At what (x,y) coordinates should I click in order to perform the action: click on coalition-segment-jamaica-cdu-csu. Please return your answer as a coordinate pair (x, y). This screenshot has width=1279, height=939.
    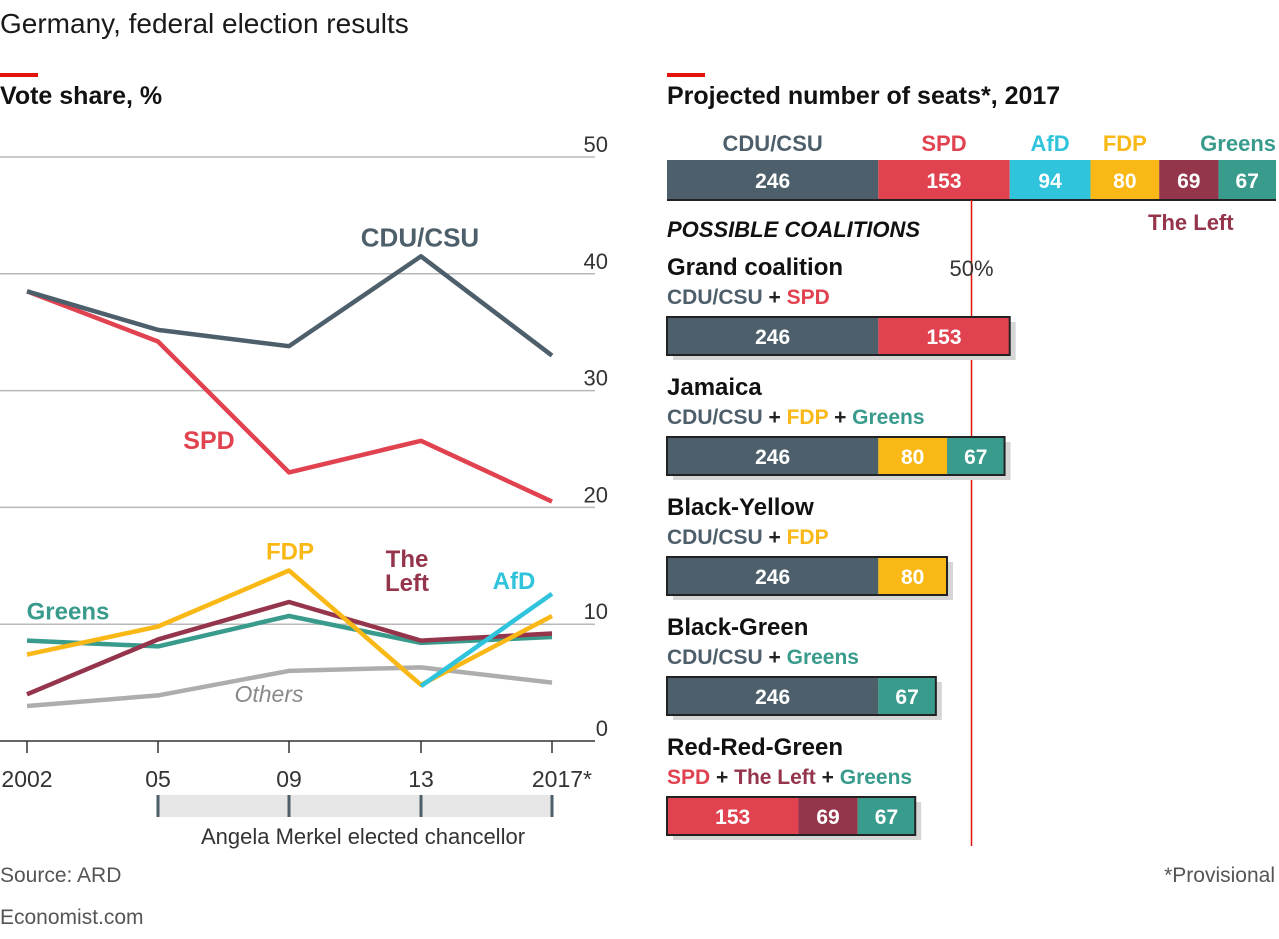
    Looking at the image, I should click on (773, 456).